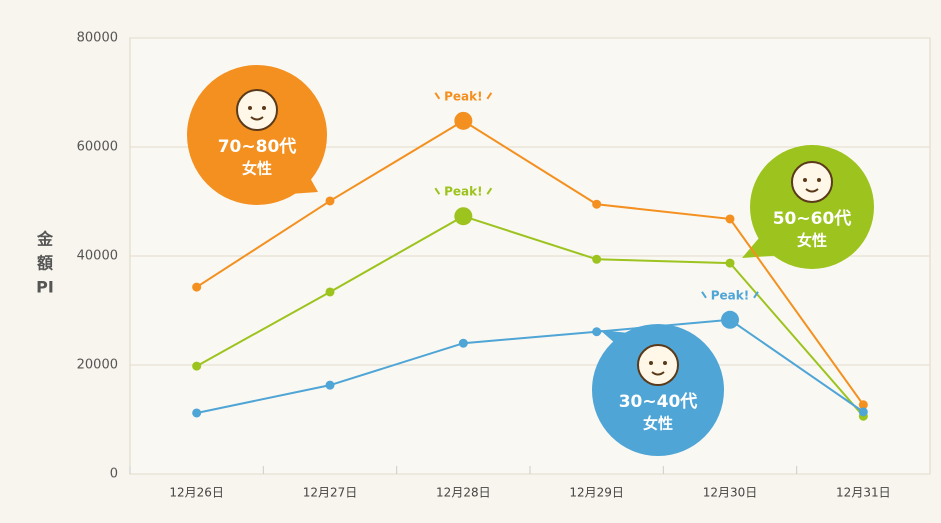 The image size is (941, 523). I want to click on legend-label: 30~40代, so click(658, 401).